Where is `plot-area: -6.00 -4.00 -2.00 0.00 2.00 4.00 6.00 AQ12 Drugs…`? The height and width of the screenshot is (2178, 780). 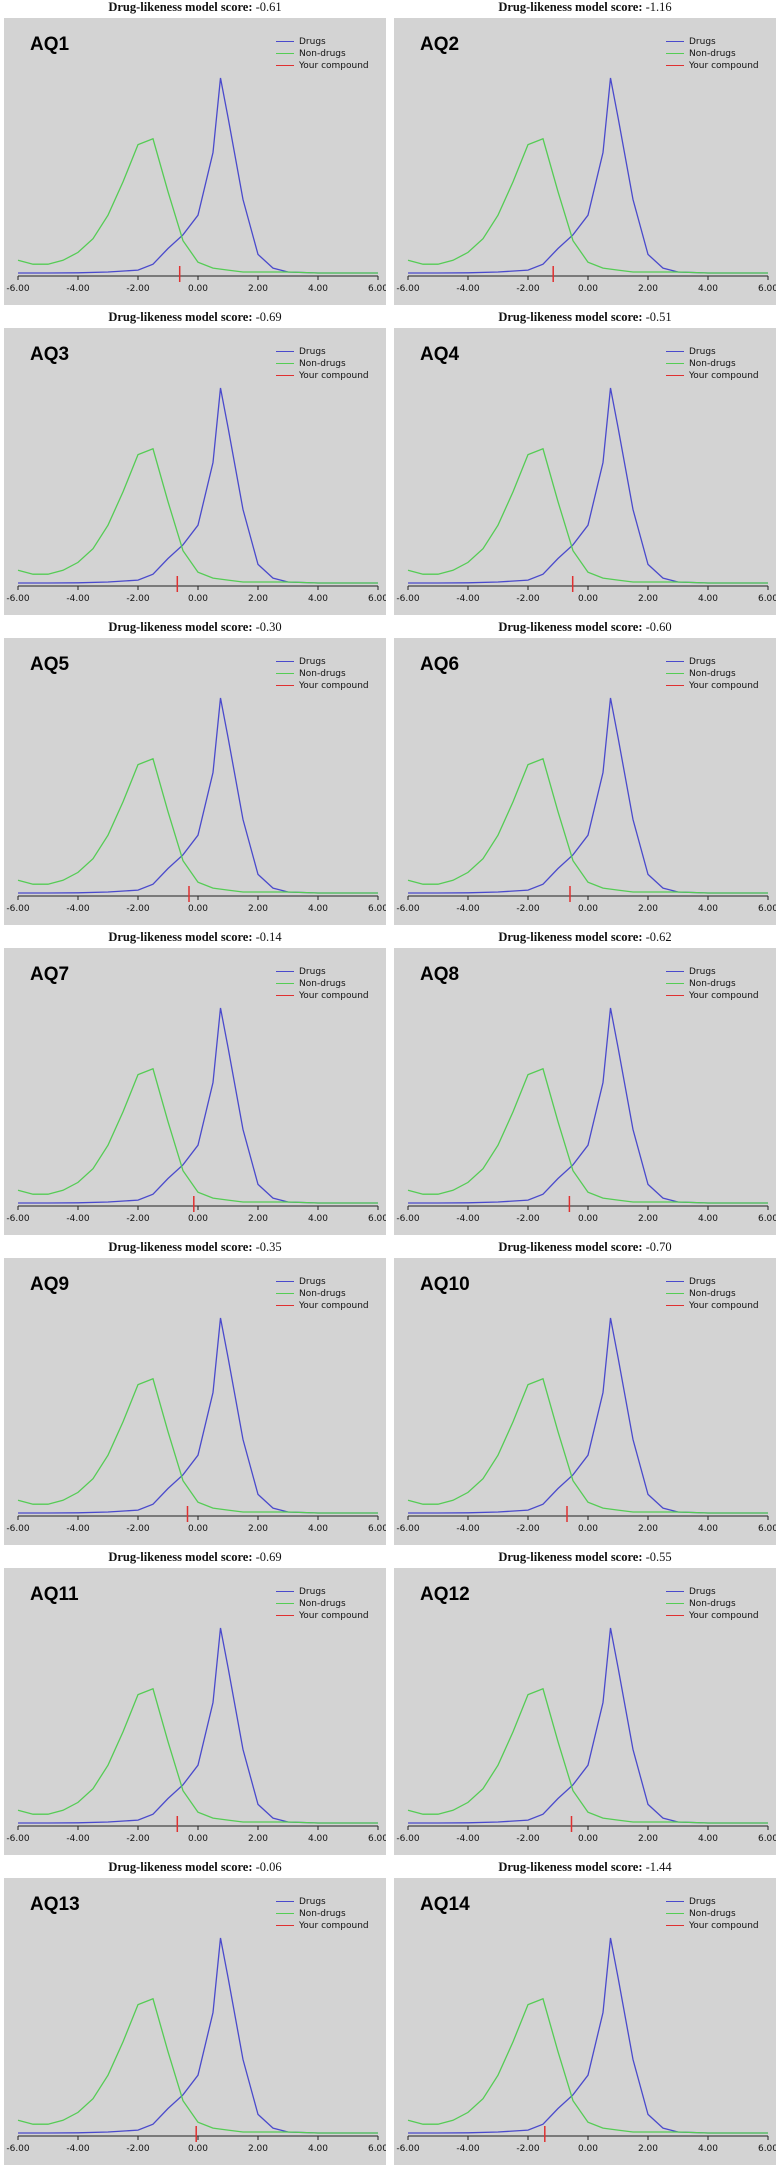
plot-area: -6.00 -4.00 -2.00 0.00 2.00 4.00 6.00 AQ12 Drugs… is located at coordinates (585, 1711).